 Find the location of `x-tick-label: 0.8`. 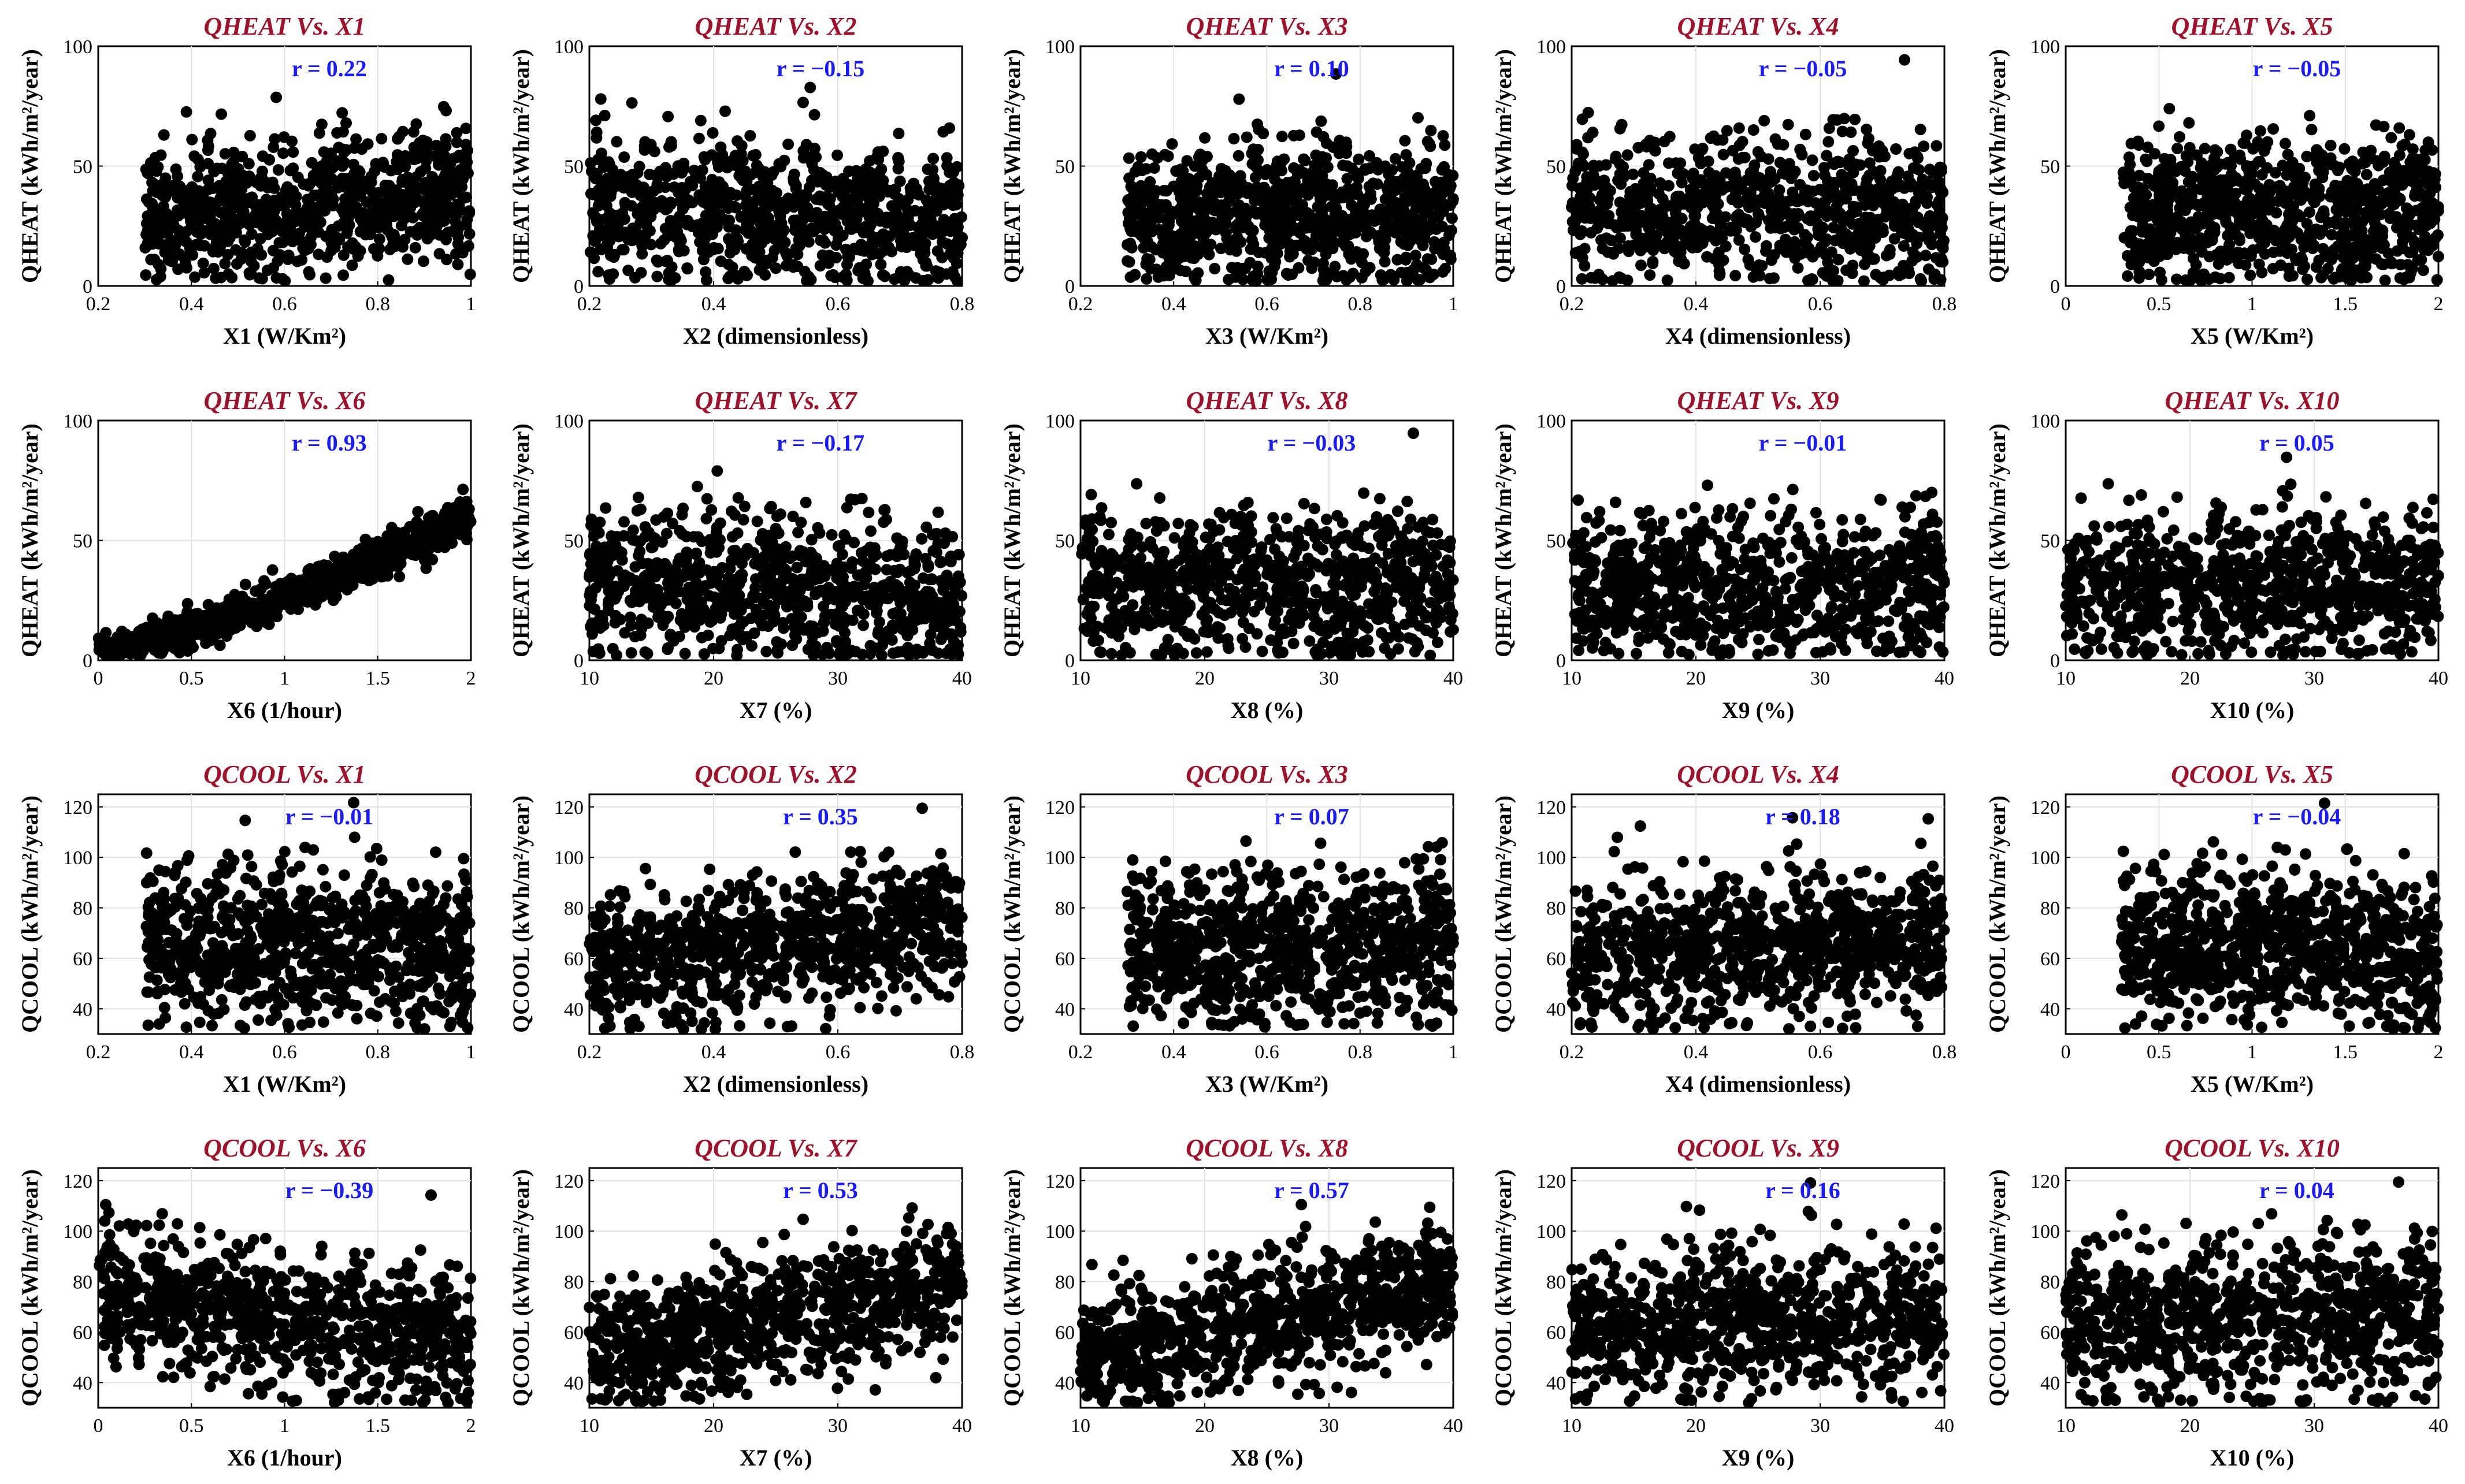

x-tick-label: 0.8 is located at coordinates (1944, 304).